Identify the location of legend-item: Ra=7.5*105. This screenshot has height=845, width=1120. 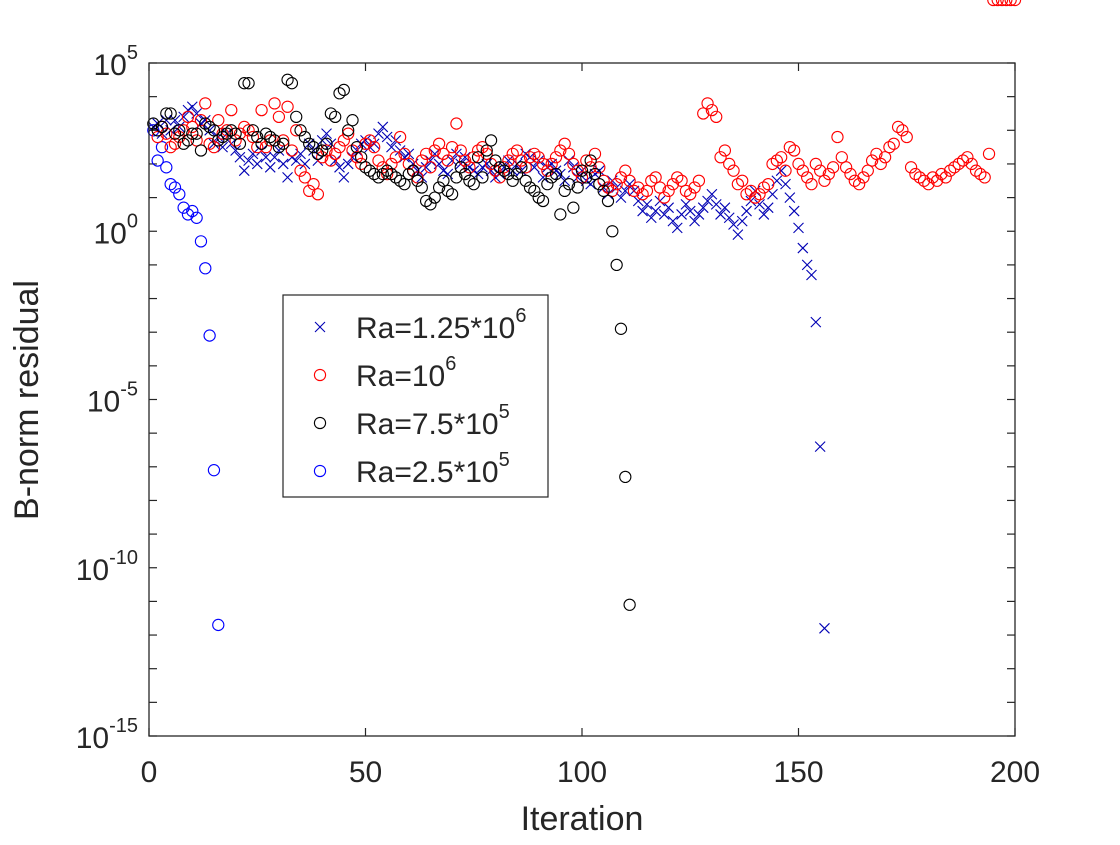
(411, 421).